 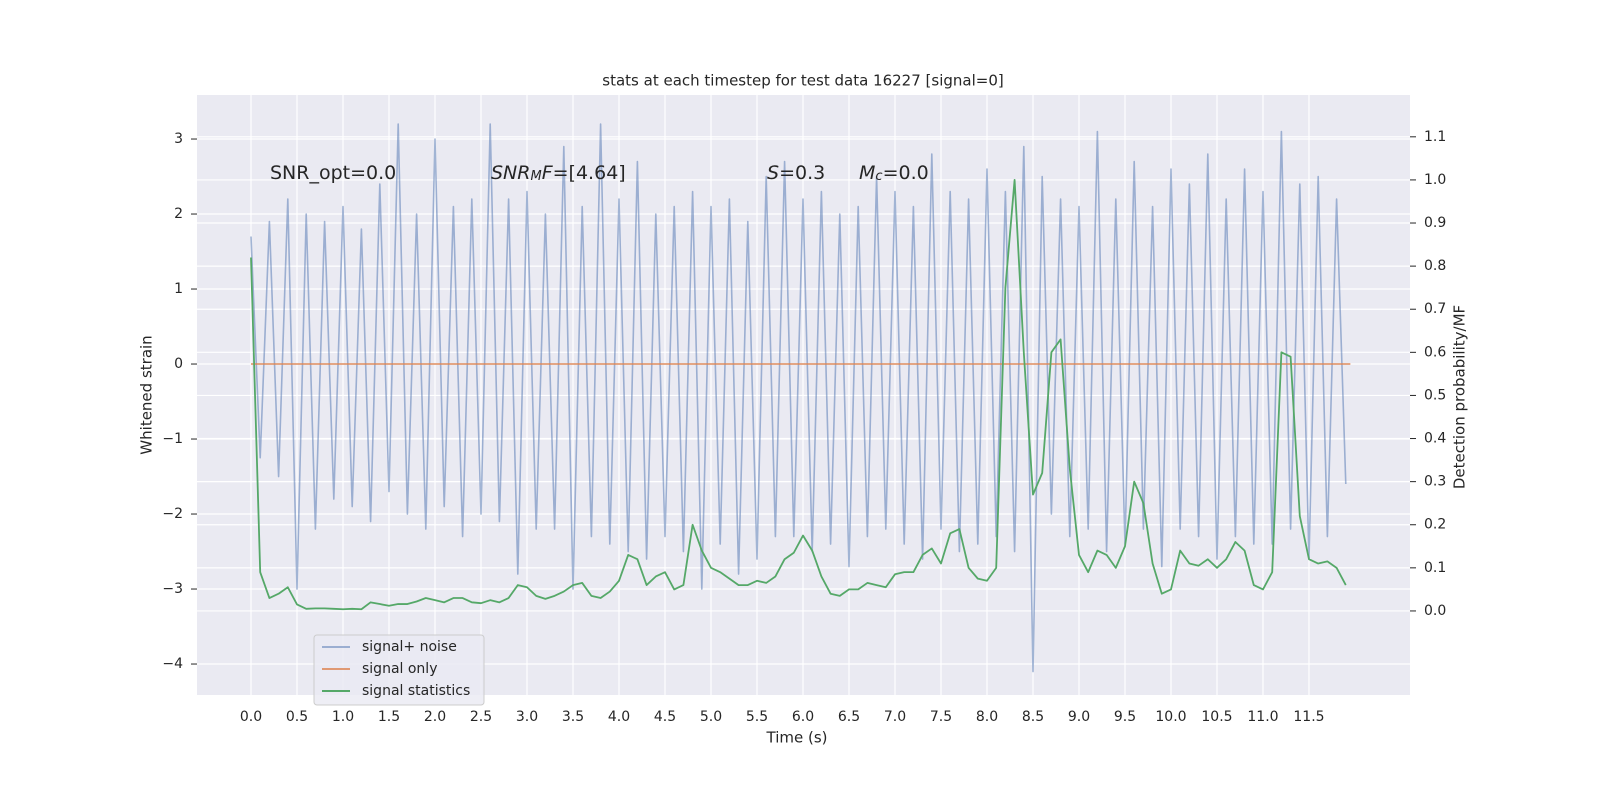 What do you see at coordinates (548, 173) in the screenshot?
I see `annotation-part: F` at bounding box center [548, 173].